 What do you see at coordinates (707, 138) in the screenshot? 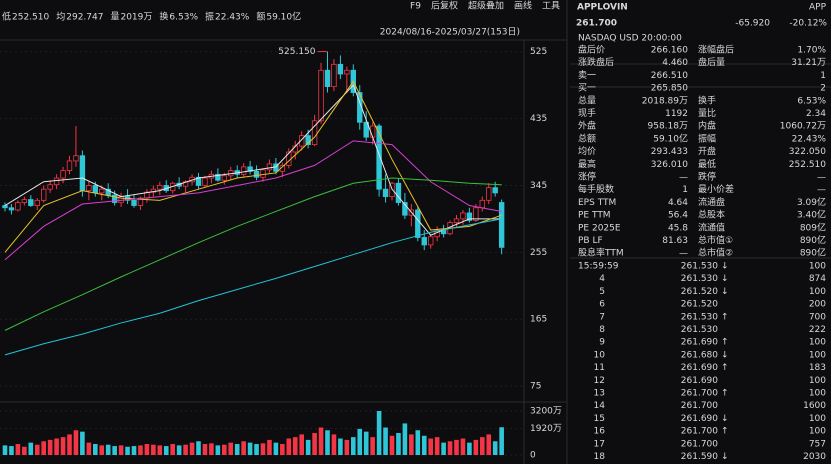
I see `field-label: 振幅` at bounding box center [707, 138].